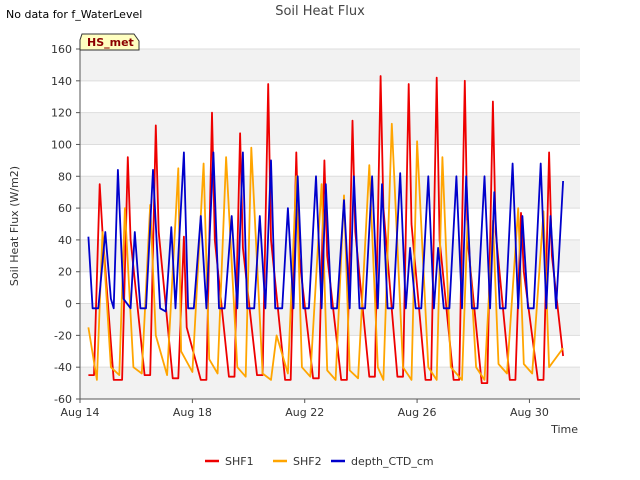 The width and height of the screenshot is (640, 480). I want to click on y-tick-label: -40, so click(63, 367).